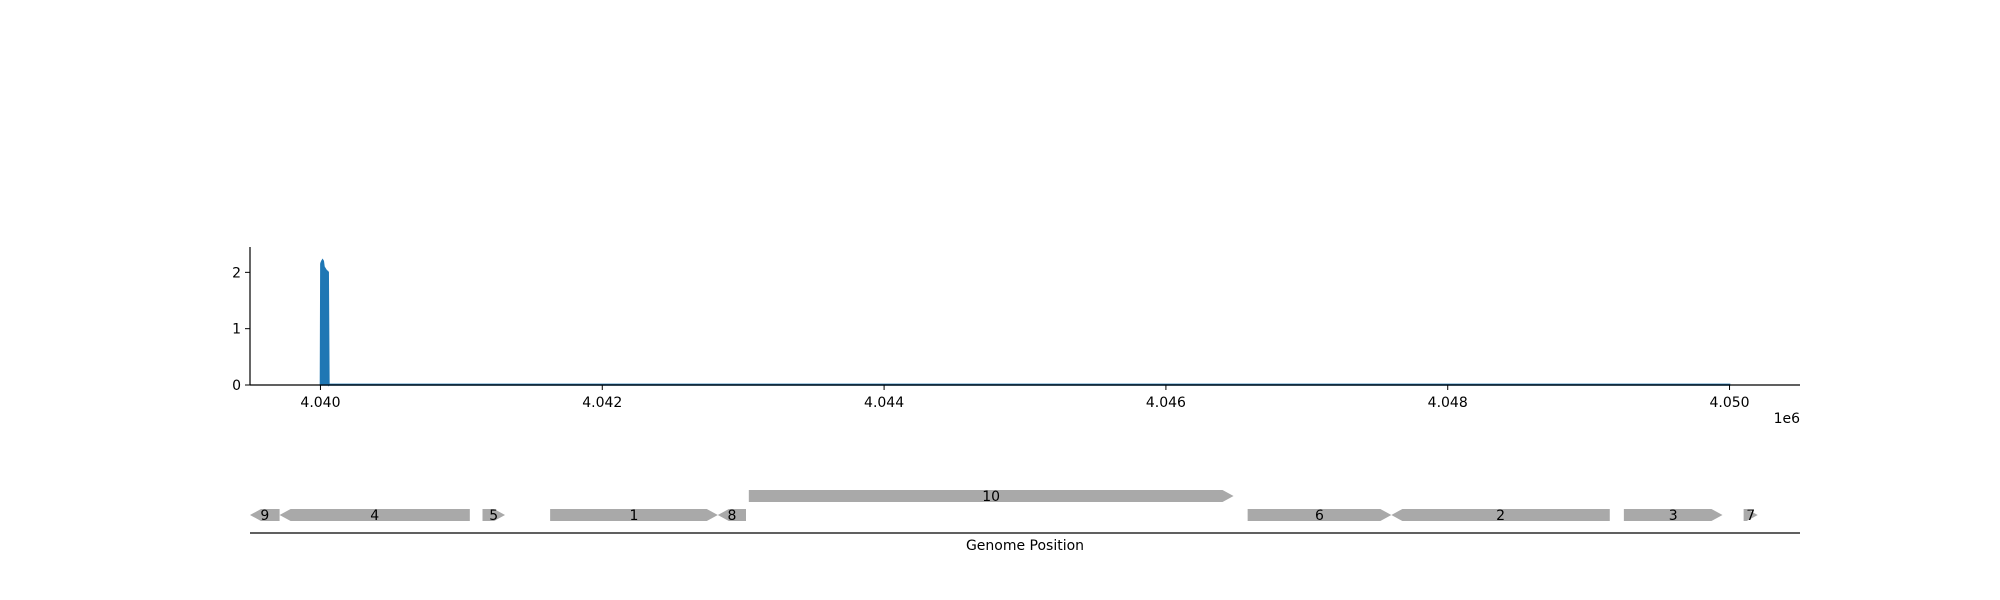 The image size is (2000, 600). Describe the element at coordinates (236, 386) in the screenshot. I see `y-tick-label: 0` at that location.